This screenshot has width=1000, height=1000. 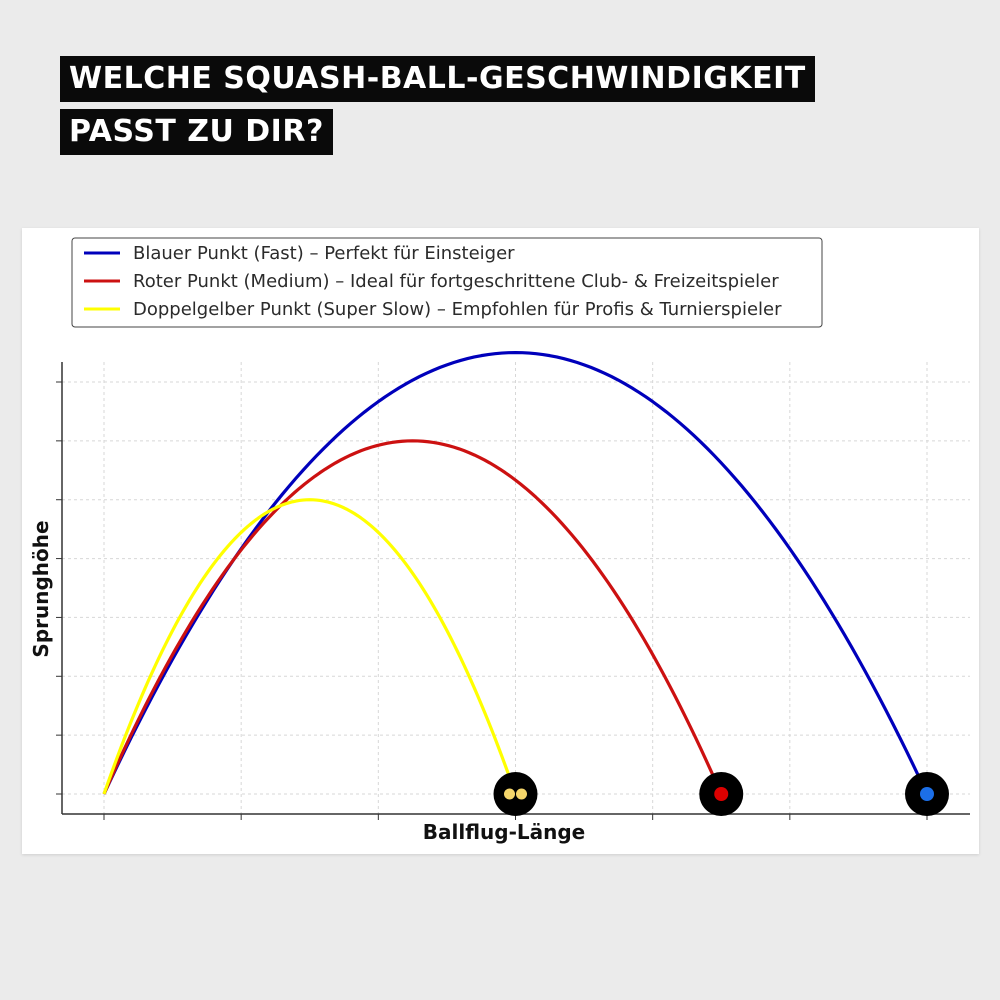 I want to click on curve-yellow, so click(x=310, y=646).